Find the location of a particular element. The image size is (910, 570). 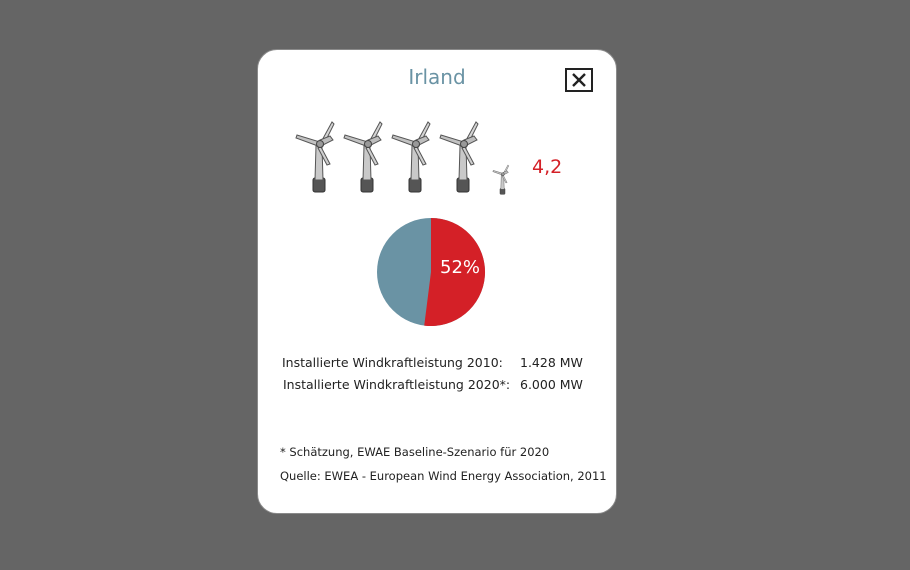

turbine-count-value: 4,2 is located at coordinates (547, 167).